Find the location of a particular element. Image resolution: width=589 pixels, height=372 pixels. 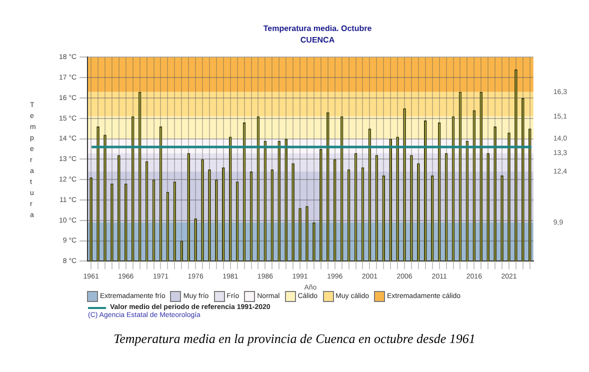

chart-title: Temperatura media. Octubre is located at coordinates (317, 29).